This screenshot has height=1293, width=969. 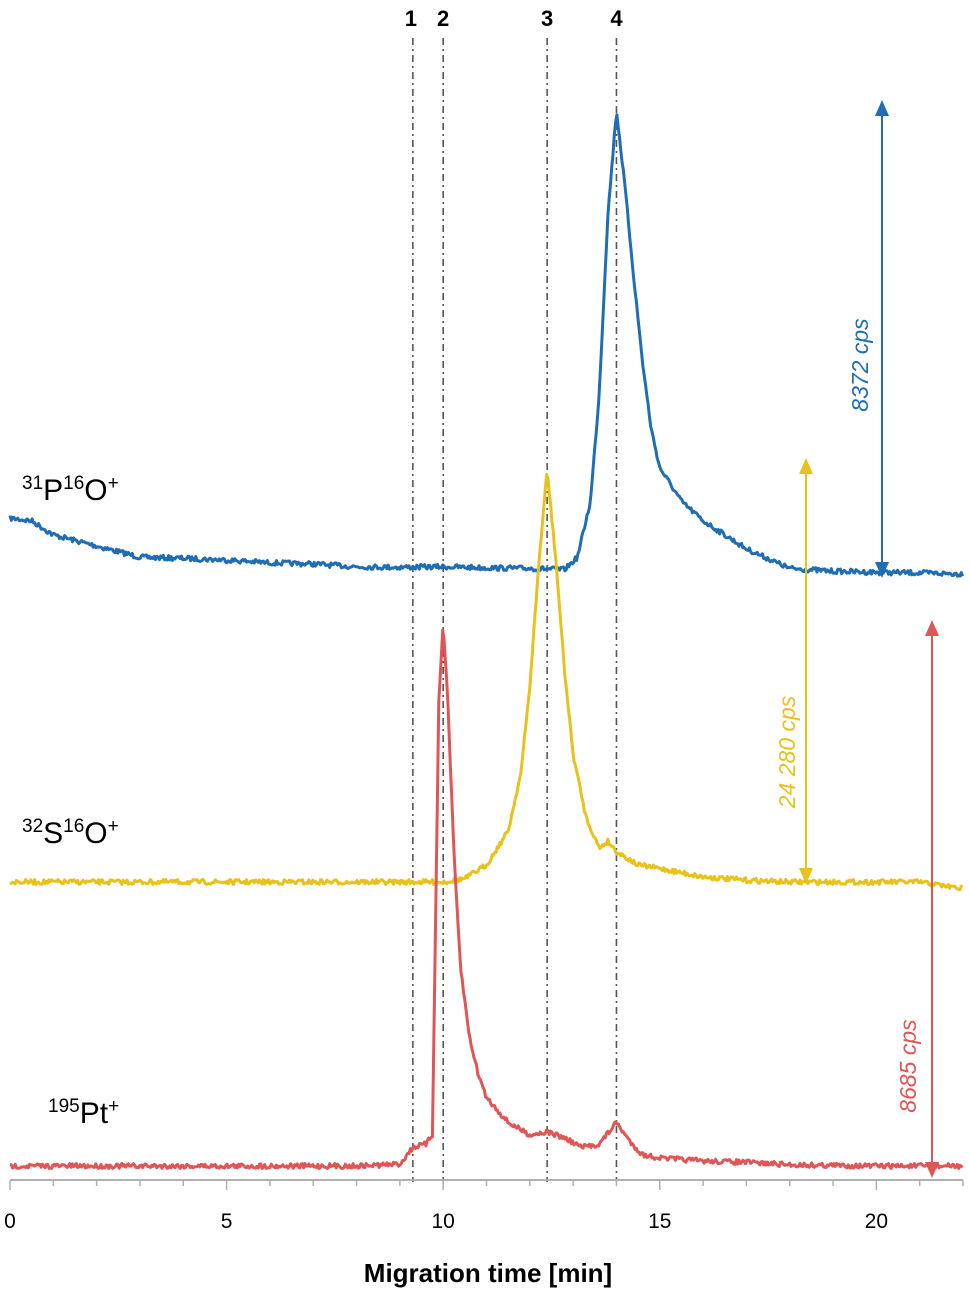 I want to click on x-axis-title: Migration time [min], so click(x=488, y=1273).